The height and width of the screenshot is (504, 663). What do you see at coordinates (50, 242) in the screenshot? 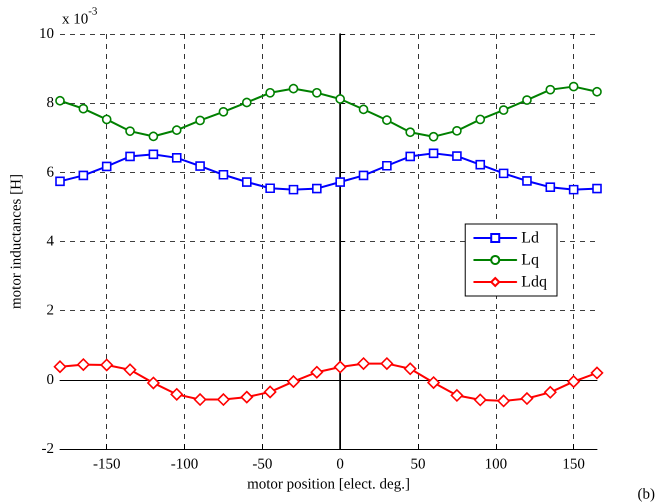
I see `y-tick-label: 4` at bounding box center [50, 242].